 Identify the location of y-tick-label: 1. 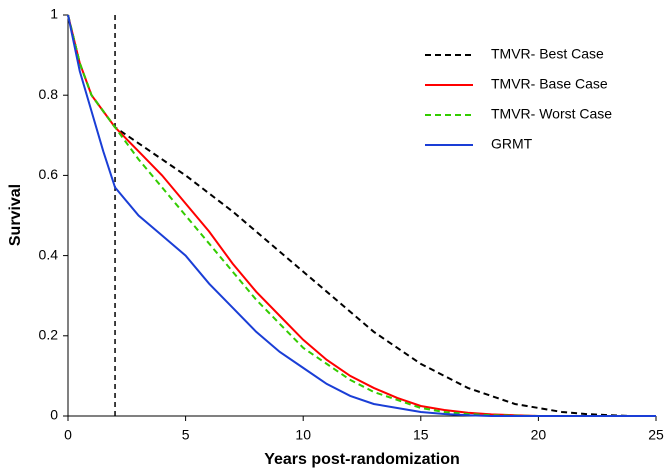
(54, 14).